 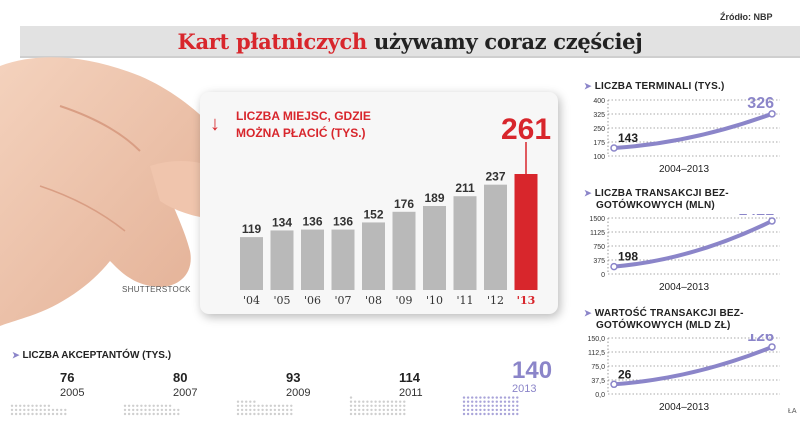 What do you see at coordinates (760, 104) in the screenshot?
I see `end-value-label: 326` at bounding box center [760, 104].